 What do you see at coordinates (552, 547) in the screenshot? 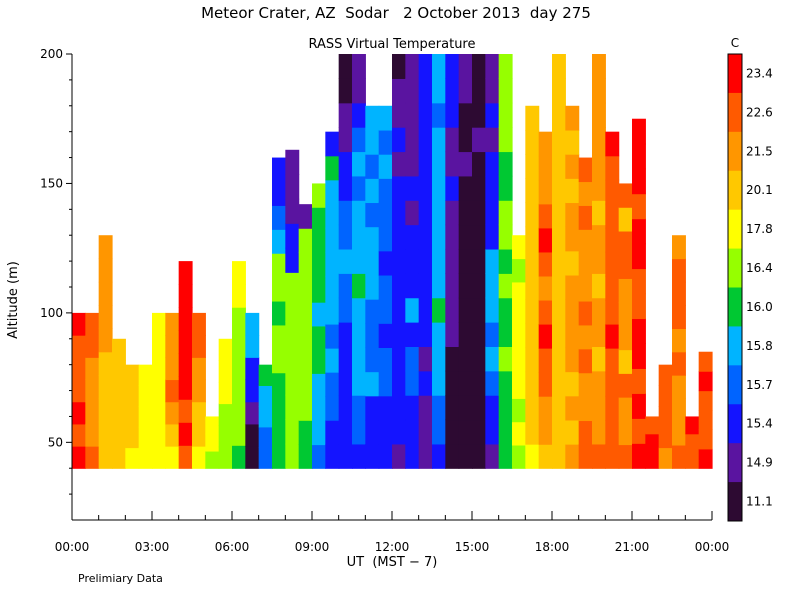
I see `x-tick-label: 18:00` at bounding box center [552, 547].